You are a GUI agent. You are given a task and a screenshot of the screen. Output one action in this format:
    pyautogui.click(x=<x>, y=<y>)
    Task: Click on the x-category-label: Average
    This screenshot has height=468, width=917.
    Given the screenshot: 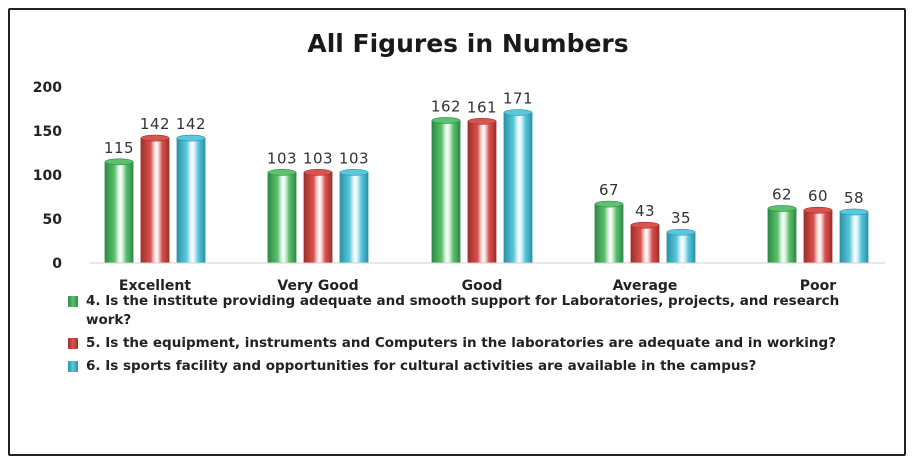 What is the action you would take?
    pyautogui.click(x=645, y=286)
    